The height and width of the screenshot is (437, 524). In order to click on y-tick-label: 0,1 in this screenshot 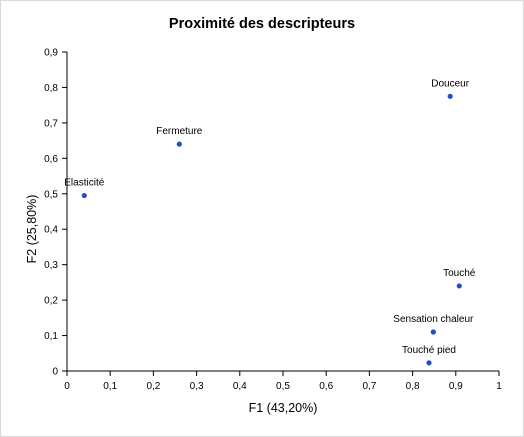, I will do `click(51, 336)`.